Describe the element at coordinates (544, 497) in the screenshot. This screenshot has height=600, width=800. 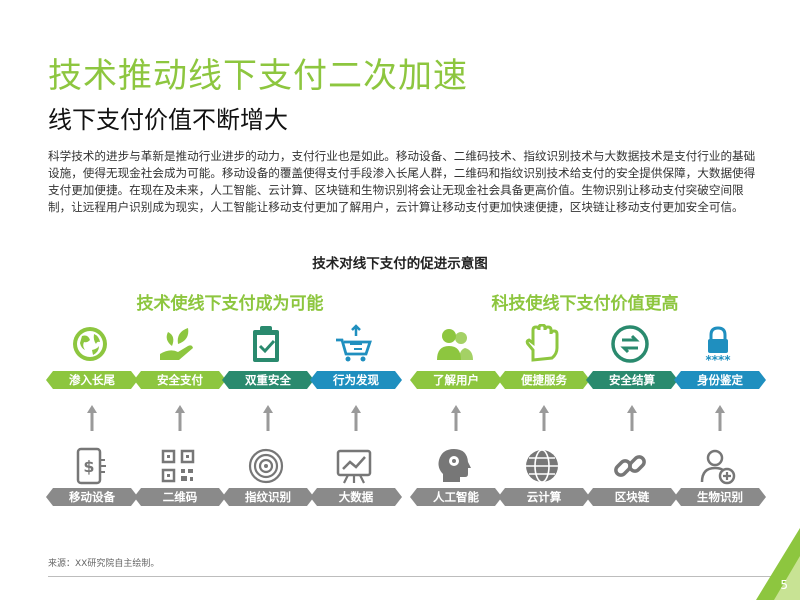
I see `ribbon-bottom-6: 云计算` at that location.